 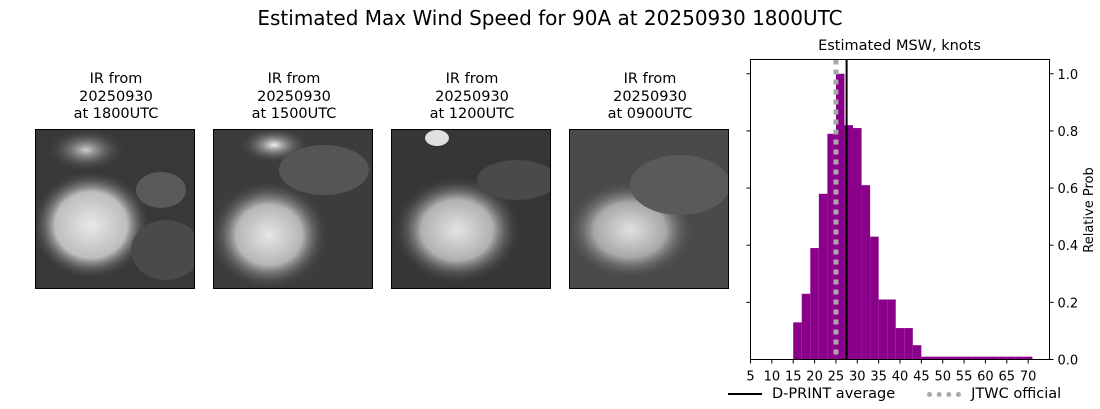 I want to click on x-tick-label: 35, so click(x=878, y=377).